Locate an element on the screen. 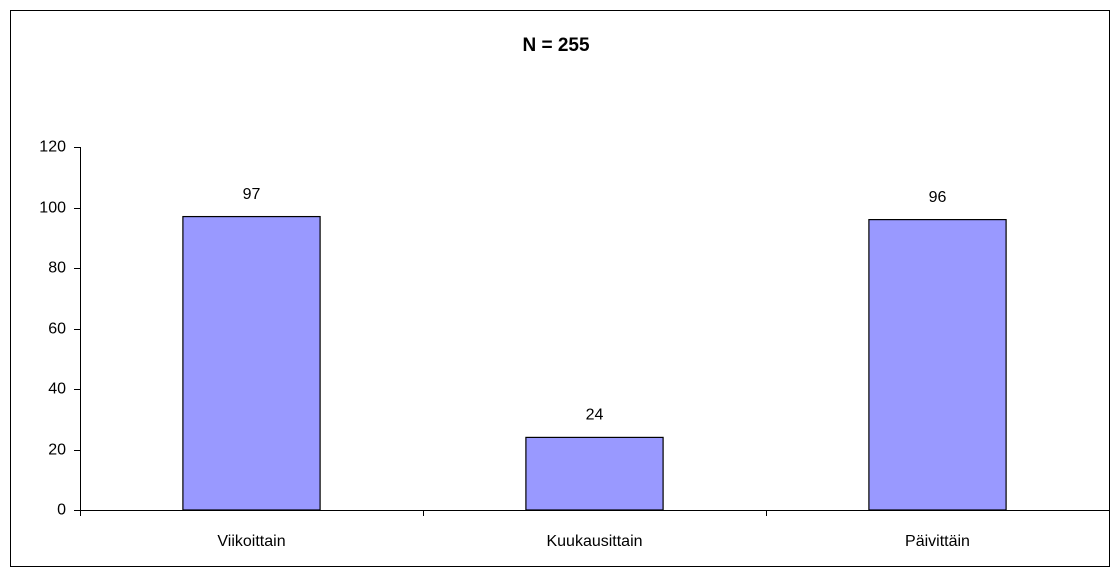 This screenshot has width=1112, height=569. y-tick-label: 80 is located at coordinates (57, 268).